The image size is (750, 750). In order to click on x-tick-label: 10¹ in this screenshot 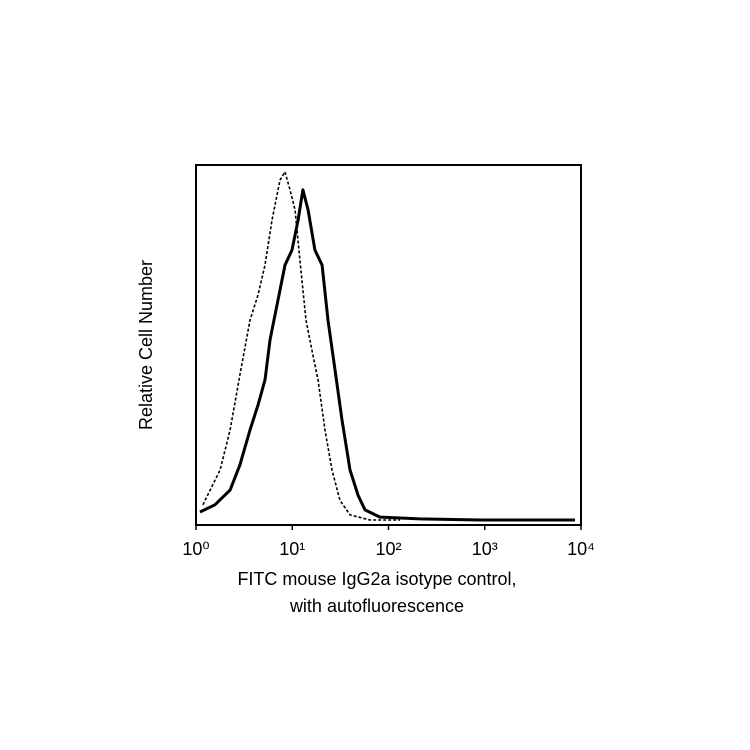, I will do `click(292, 549)`.